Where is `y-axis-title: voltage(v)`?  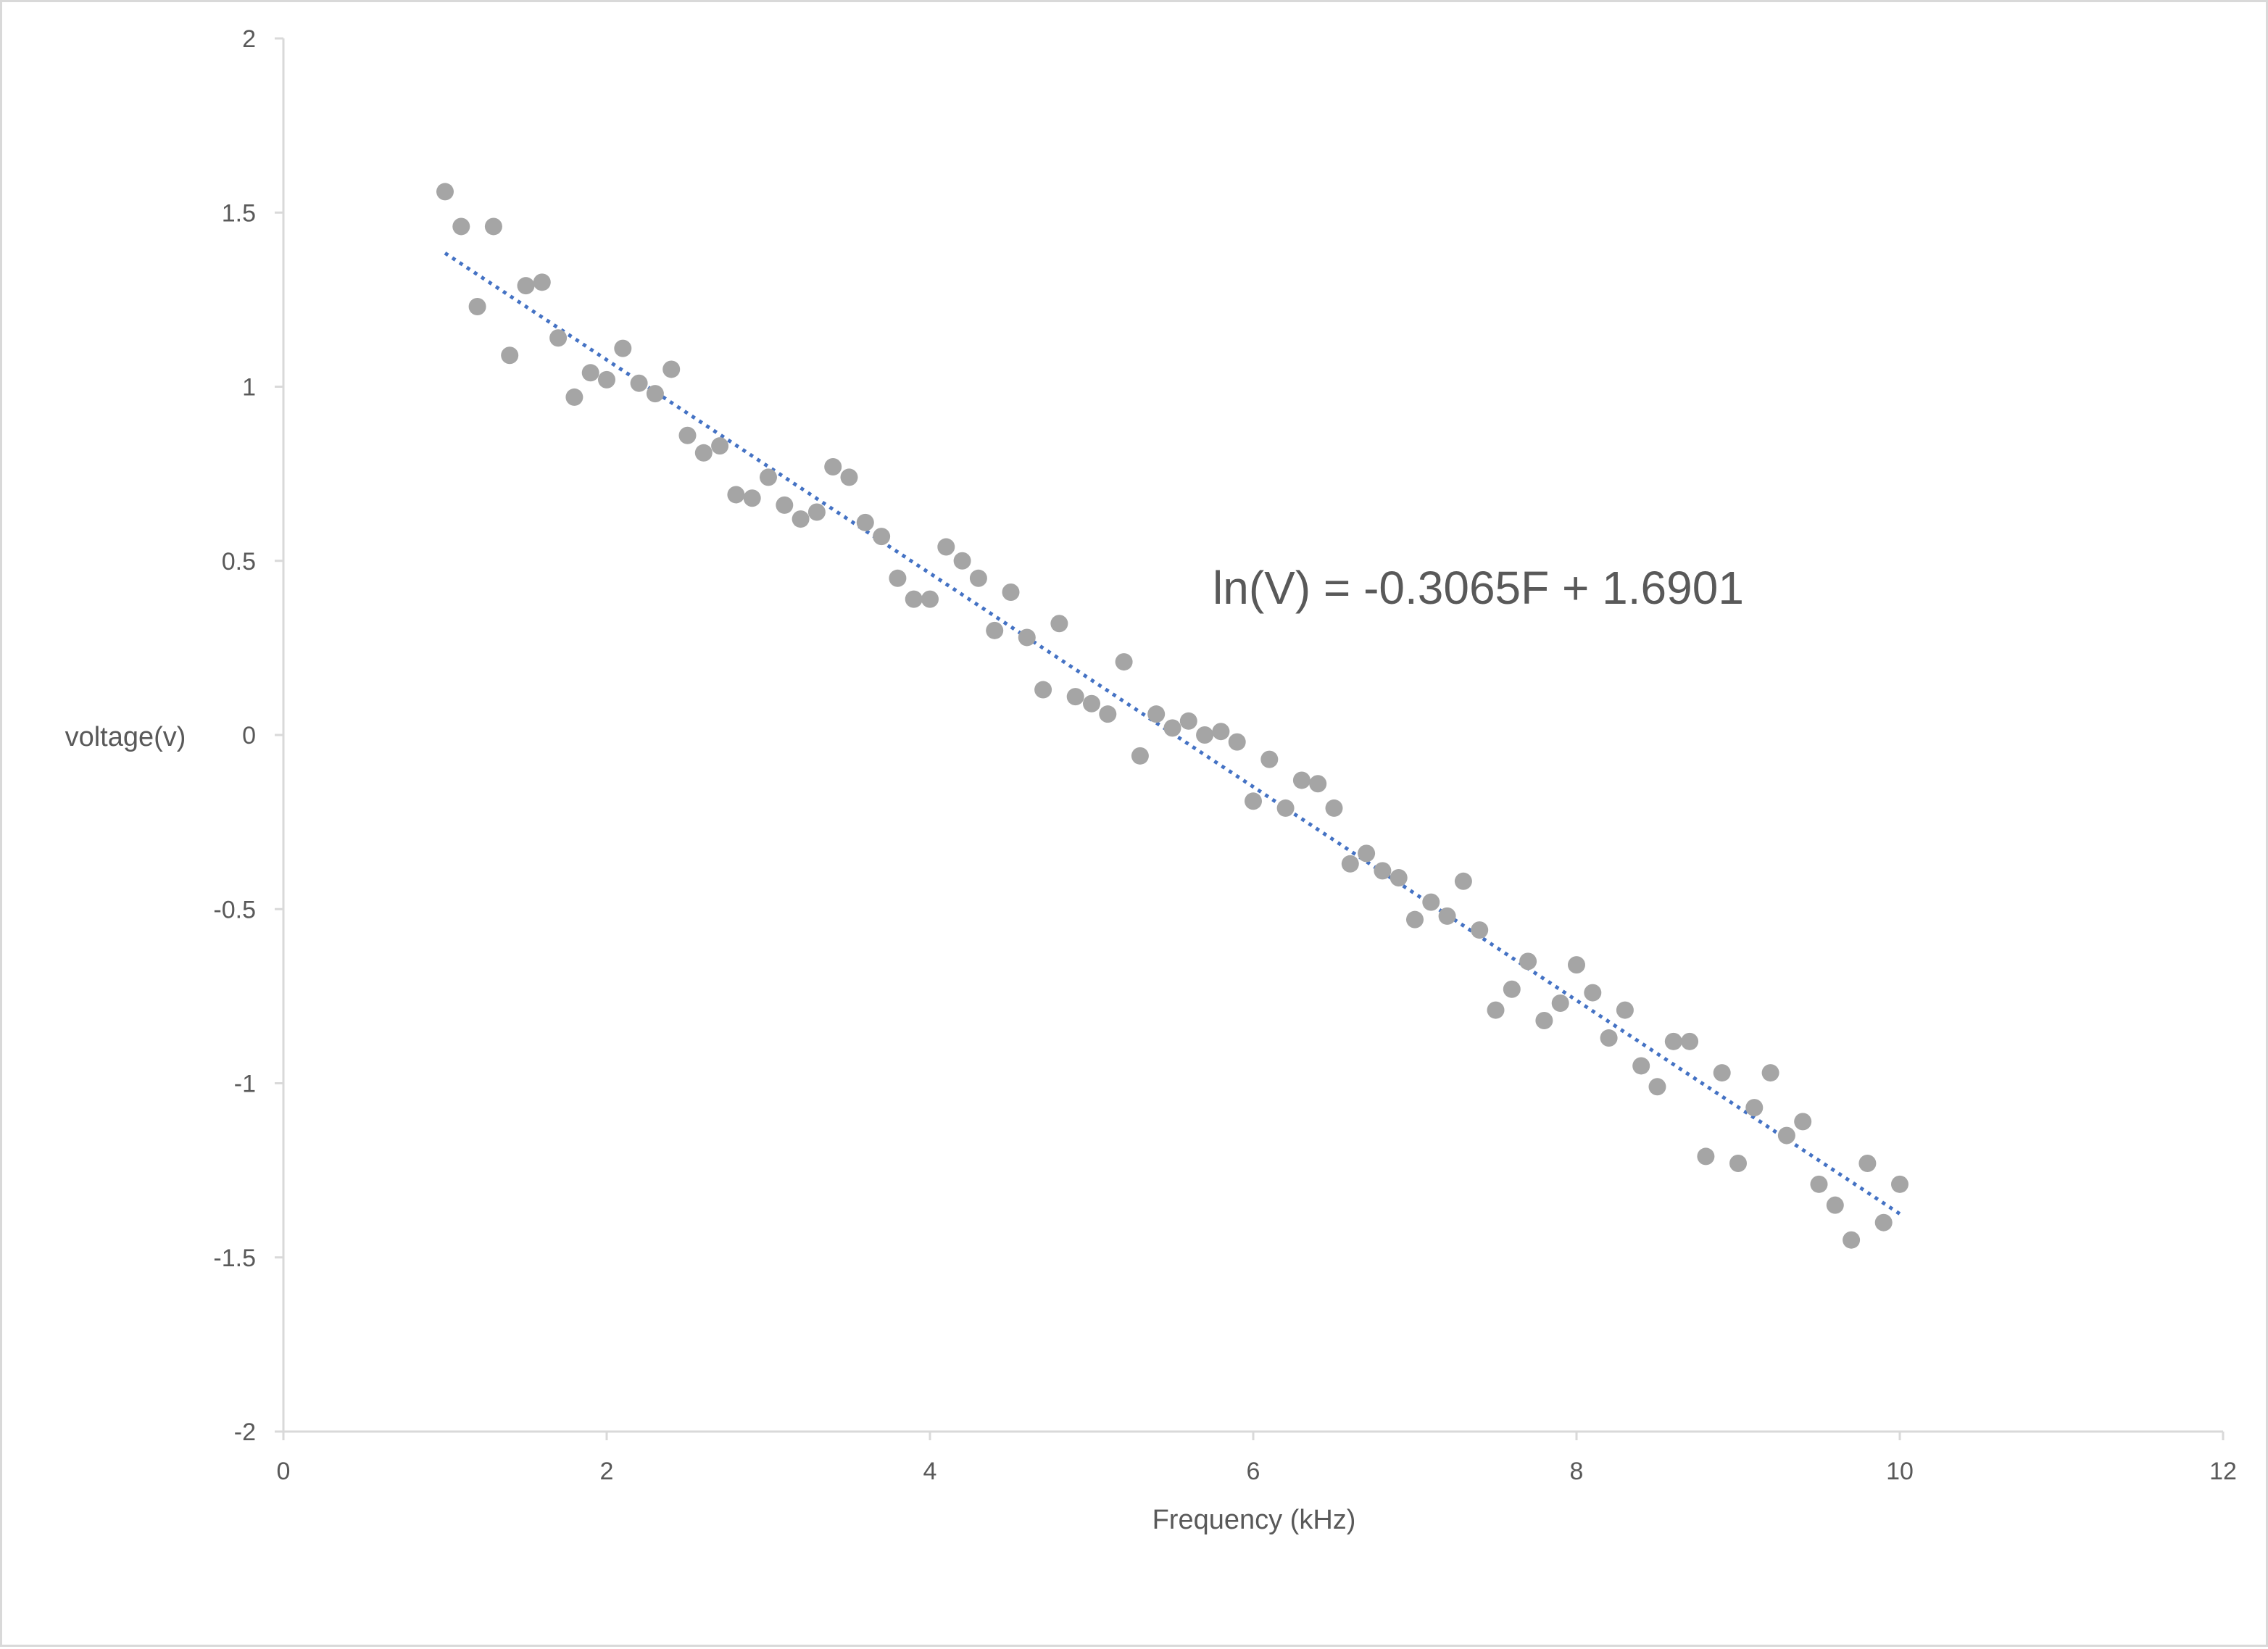
y-axis-title: voltage(v) is located at coordinates (125, 737).